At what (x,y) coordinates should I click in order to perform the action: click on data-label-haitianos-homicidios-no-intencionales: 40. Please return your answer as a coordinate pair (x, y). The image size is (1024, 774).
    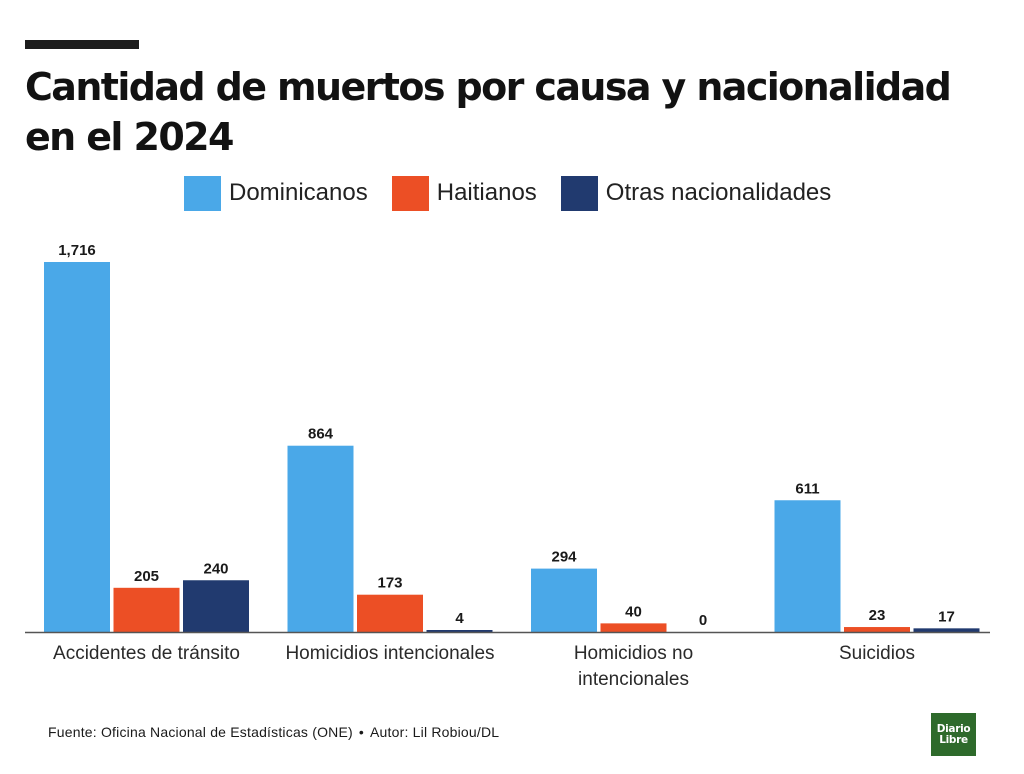
    Looking at the image, I should click on (633, 611).